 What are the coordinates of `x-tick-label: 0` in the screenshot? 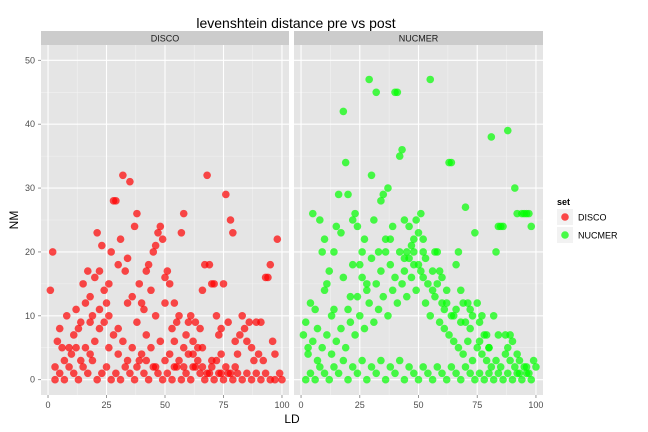 It's located at (301, 405).